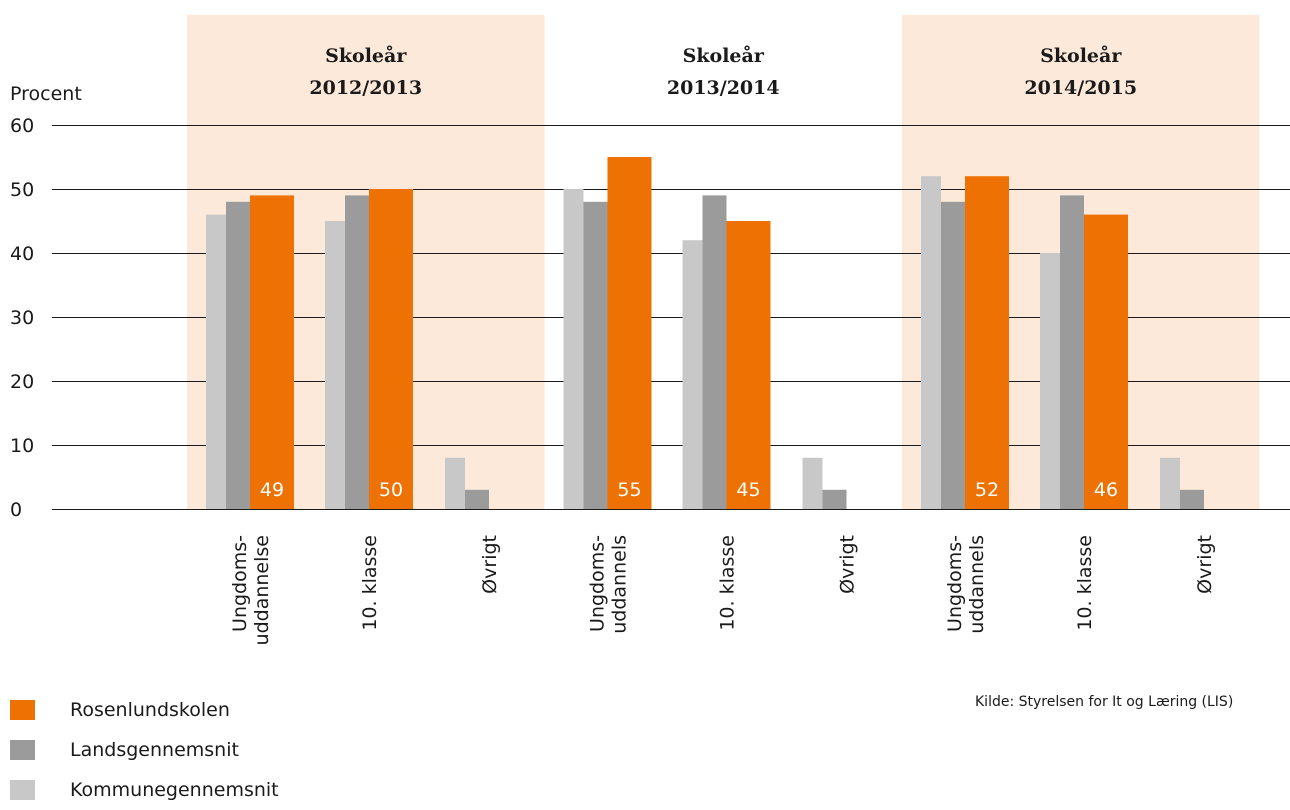 This screenshot has height=810, width=1290. Describe the element at coordinates (1106, 490) in the screenshot. I see `data-label: 46` at that location.